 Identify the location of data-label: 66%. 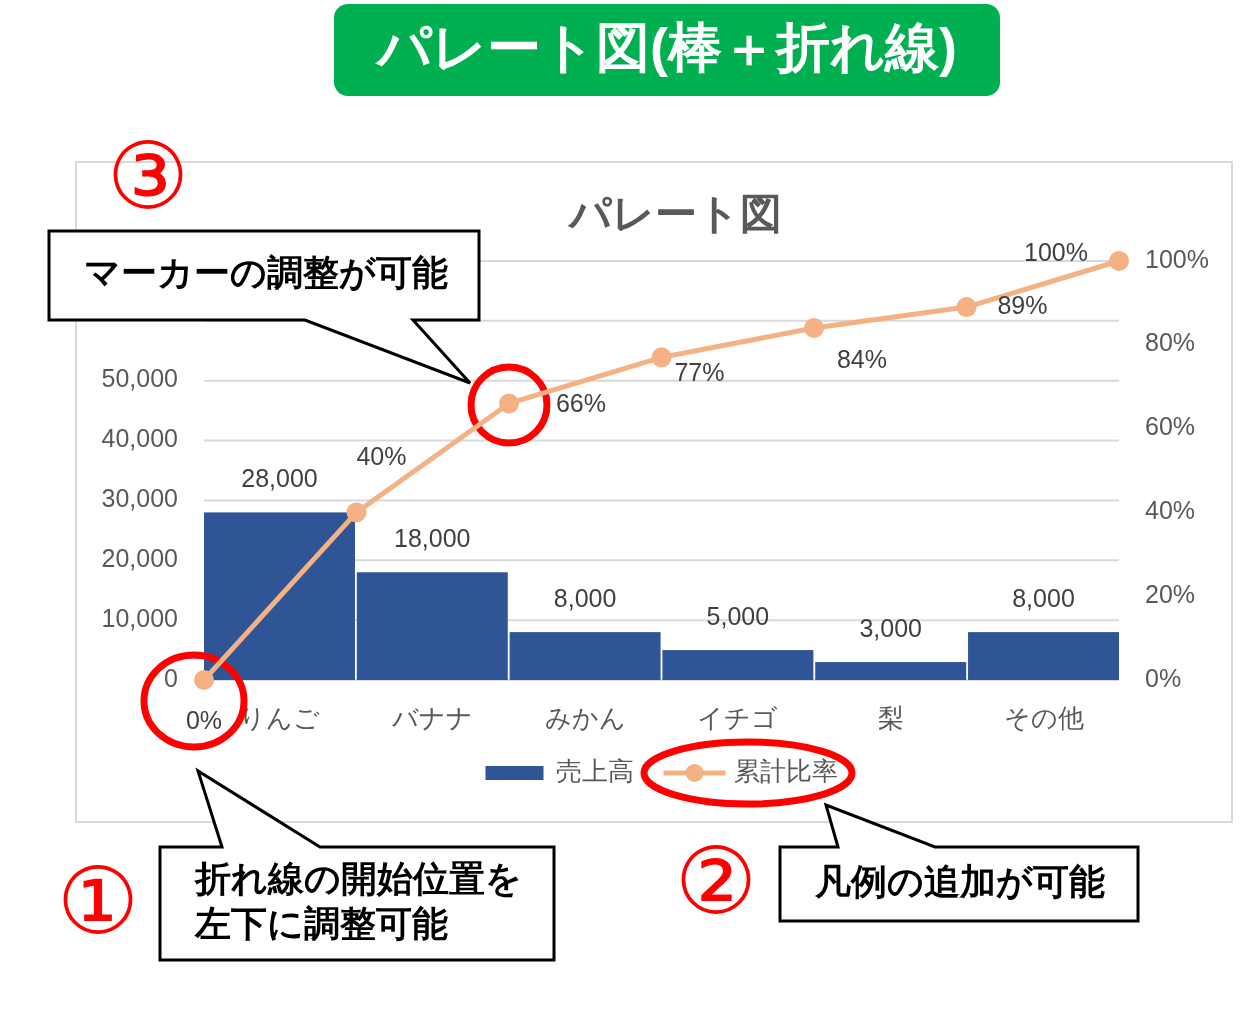
(581, 403).